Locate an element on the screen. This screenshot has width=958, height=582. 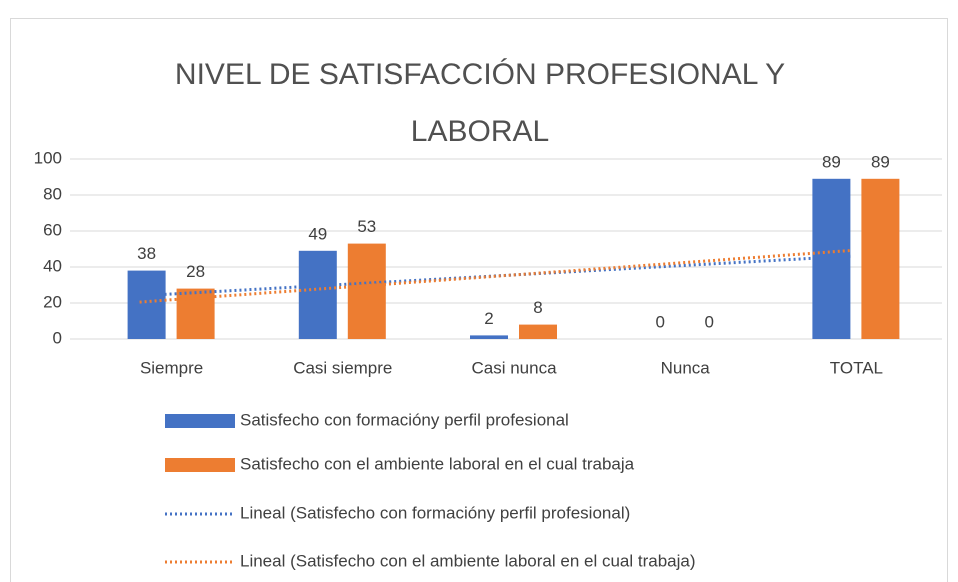
chart-title: NIVEL DE SATISFACCIÓN PROFESIONAL Y is located at coordinates (480, 74).